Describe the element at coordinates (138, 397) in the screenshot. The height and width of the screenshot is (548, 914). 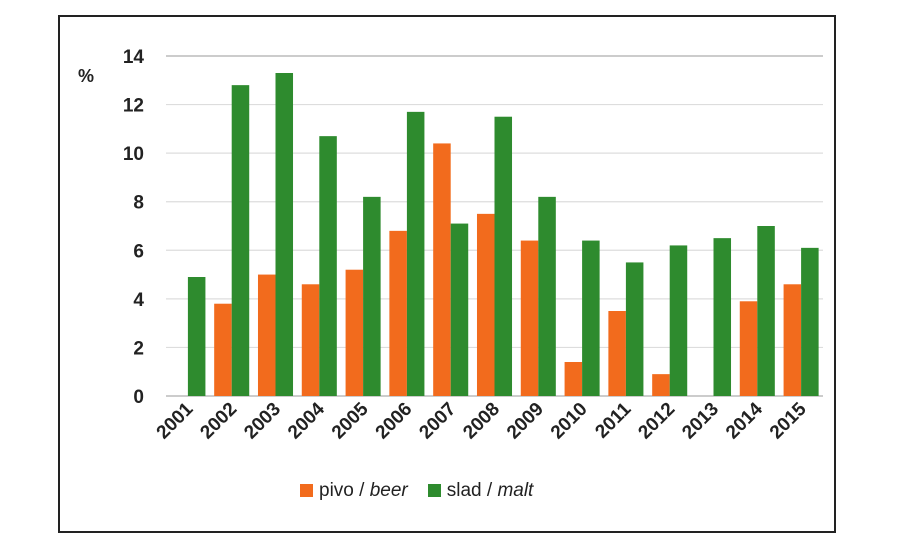
I see `y-tick-label: 0` at that location.